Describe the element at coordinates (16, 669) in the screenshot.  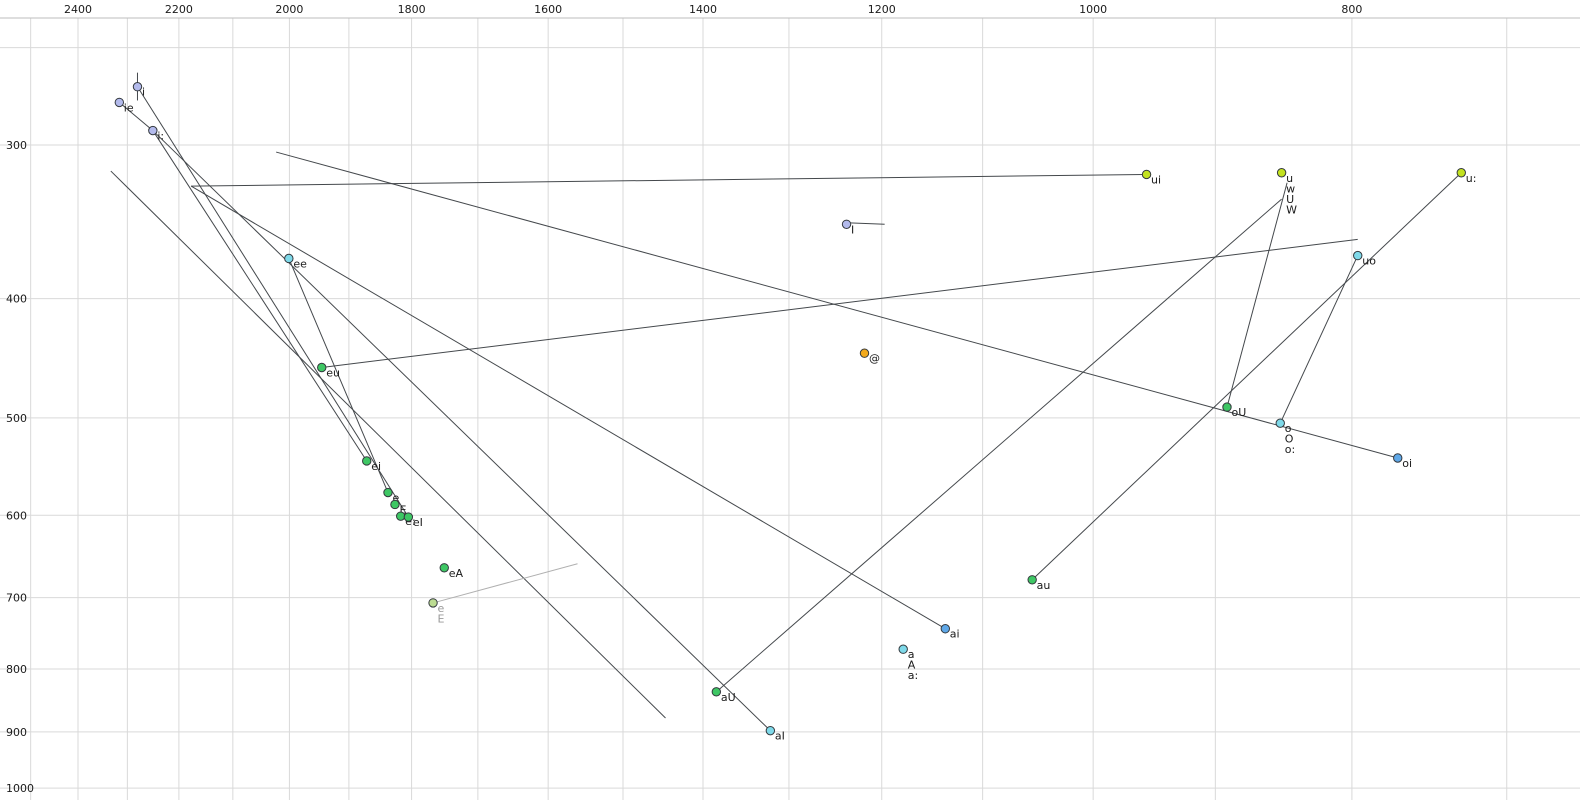
I see `y-tick-label: 800` at that location.